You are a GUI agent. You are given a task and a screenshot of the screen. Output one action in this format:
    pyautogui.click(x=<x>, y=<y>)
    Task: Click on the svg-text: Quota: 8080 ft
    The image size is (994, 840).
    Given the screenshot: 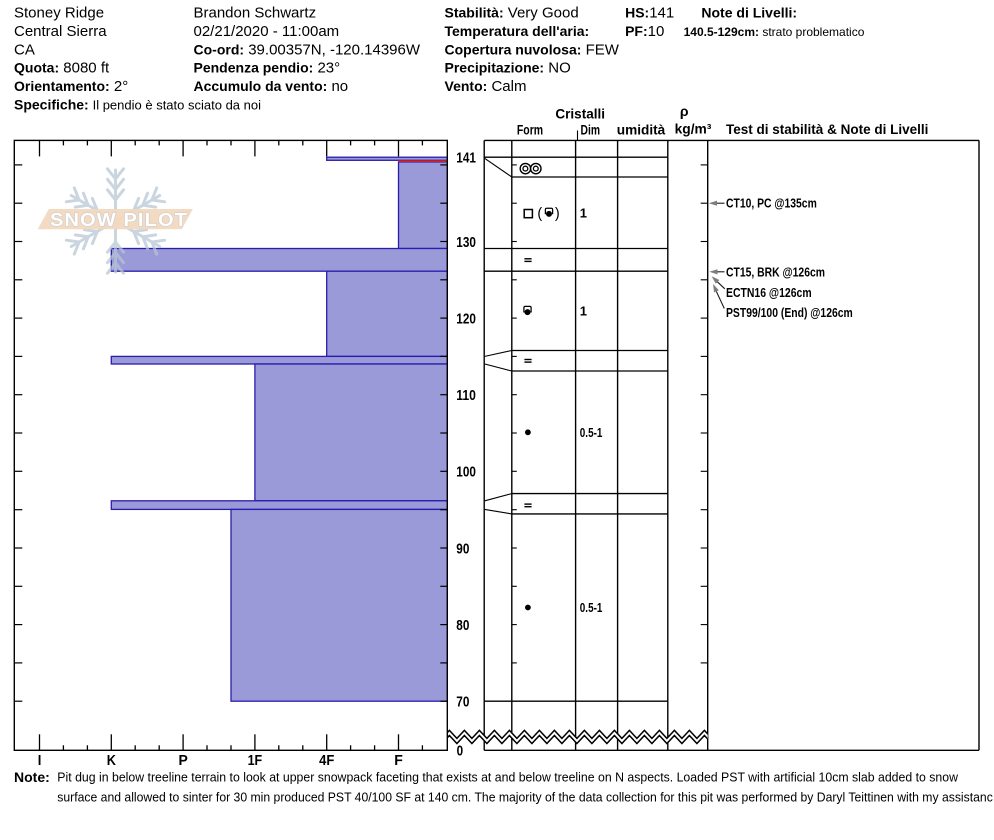 What is the action you would take?
    pyautogui.click(x=62, y=68)
    